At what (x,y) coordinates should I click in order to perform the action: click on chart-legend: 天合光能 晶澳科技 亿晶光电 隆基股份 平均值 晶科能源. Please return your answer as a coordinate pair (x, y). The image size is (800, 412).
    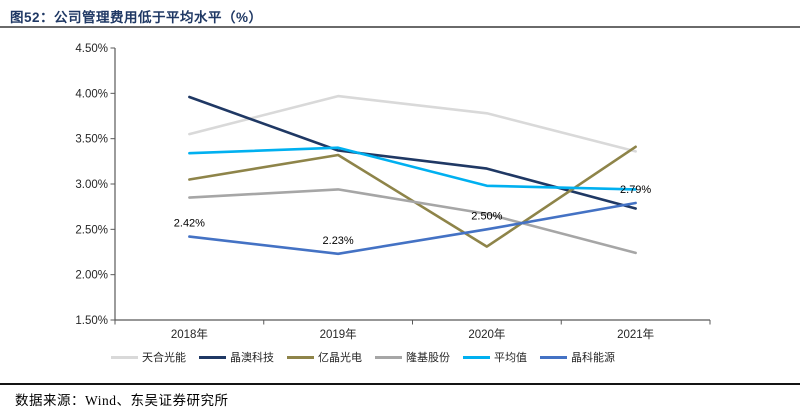
    Looking at the image, I should click on (363, 357).